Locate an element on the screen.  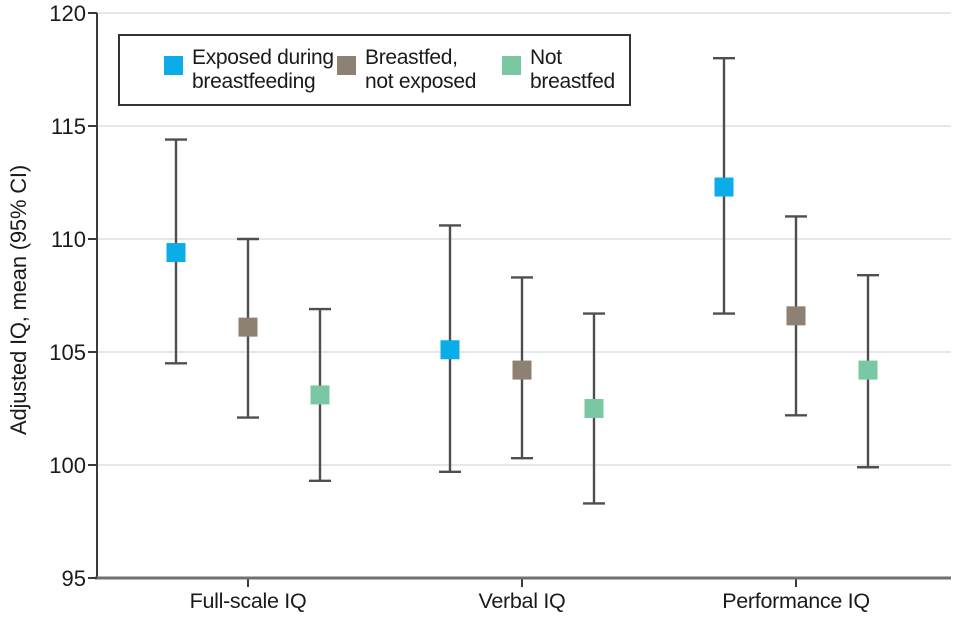
legend-swatch-not-breastfed is located at coordinates (511, 65).